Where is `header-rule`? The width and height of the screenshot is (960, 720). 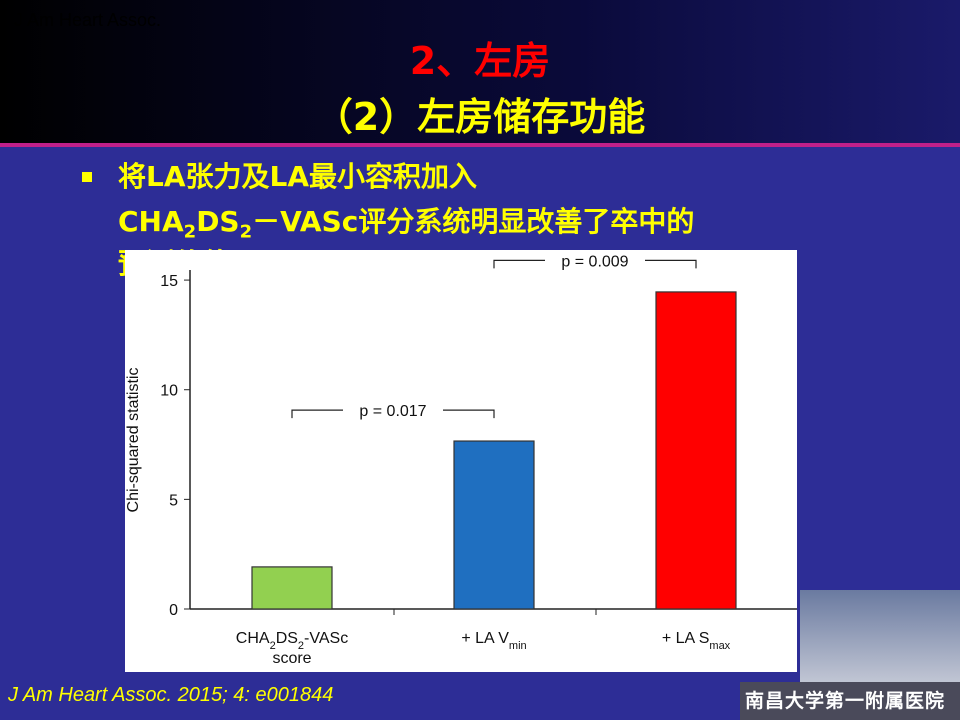
header-rule is located at coordinates (480, 145).